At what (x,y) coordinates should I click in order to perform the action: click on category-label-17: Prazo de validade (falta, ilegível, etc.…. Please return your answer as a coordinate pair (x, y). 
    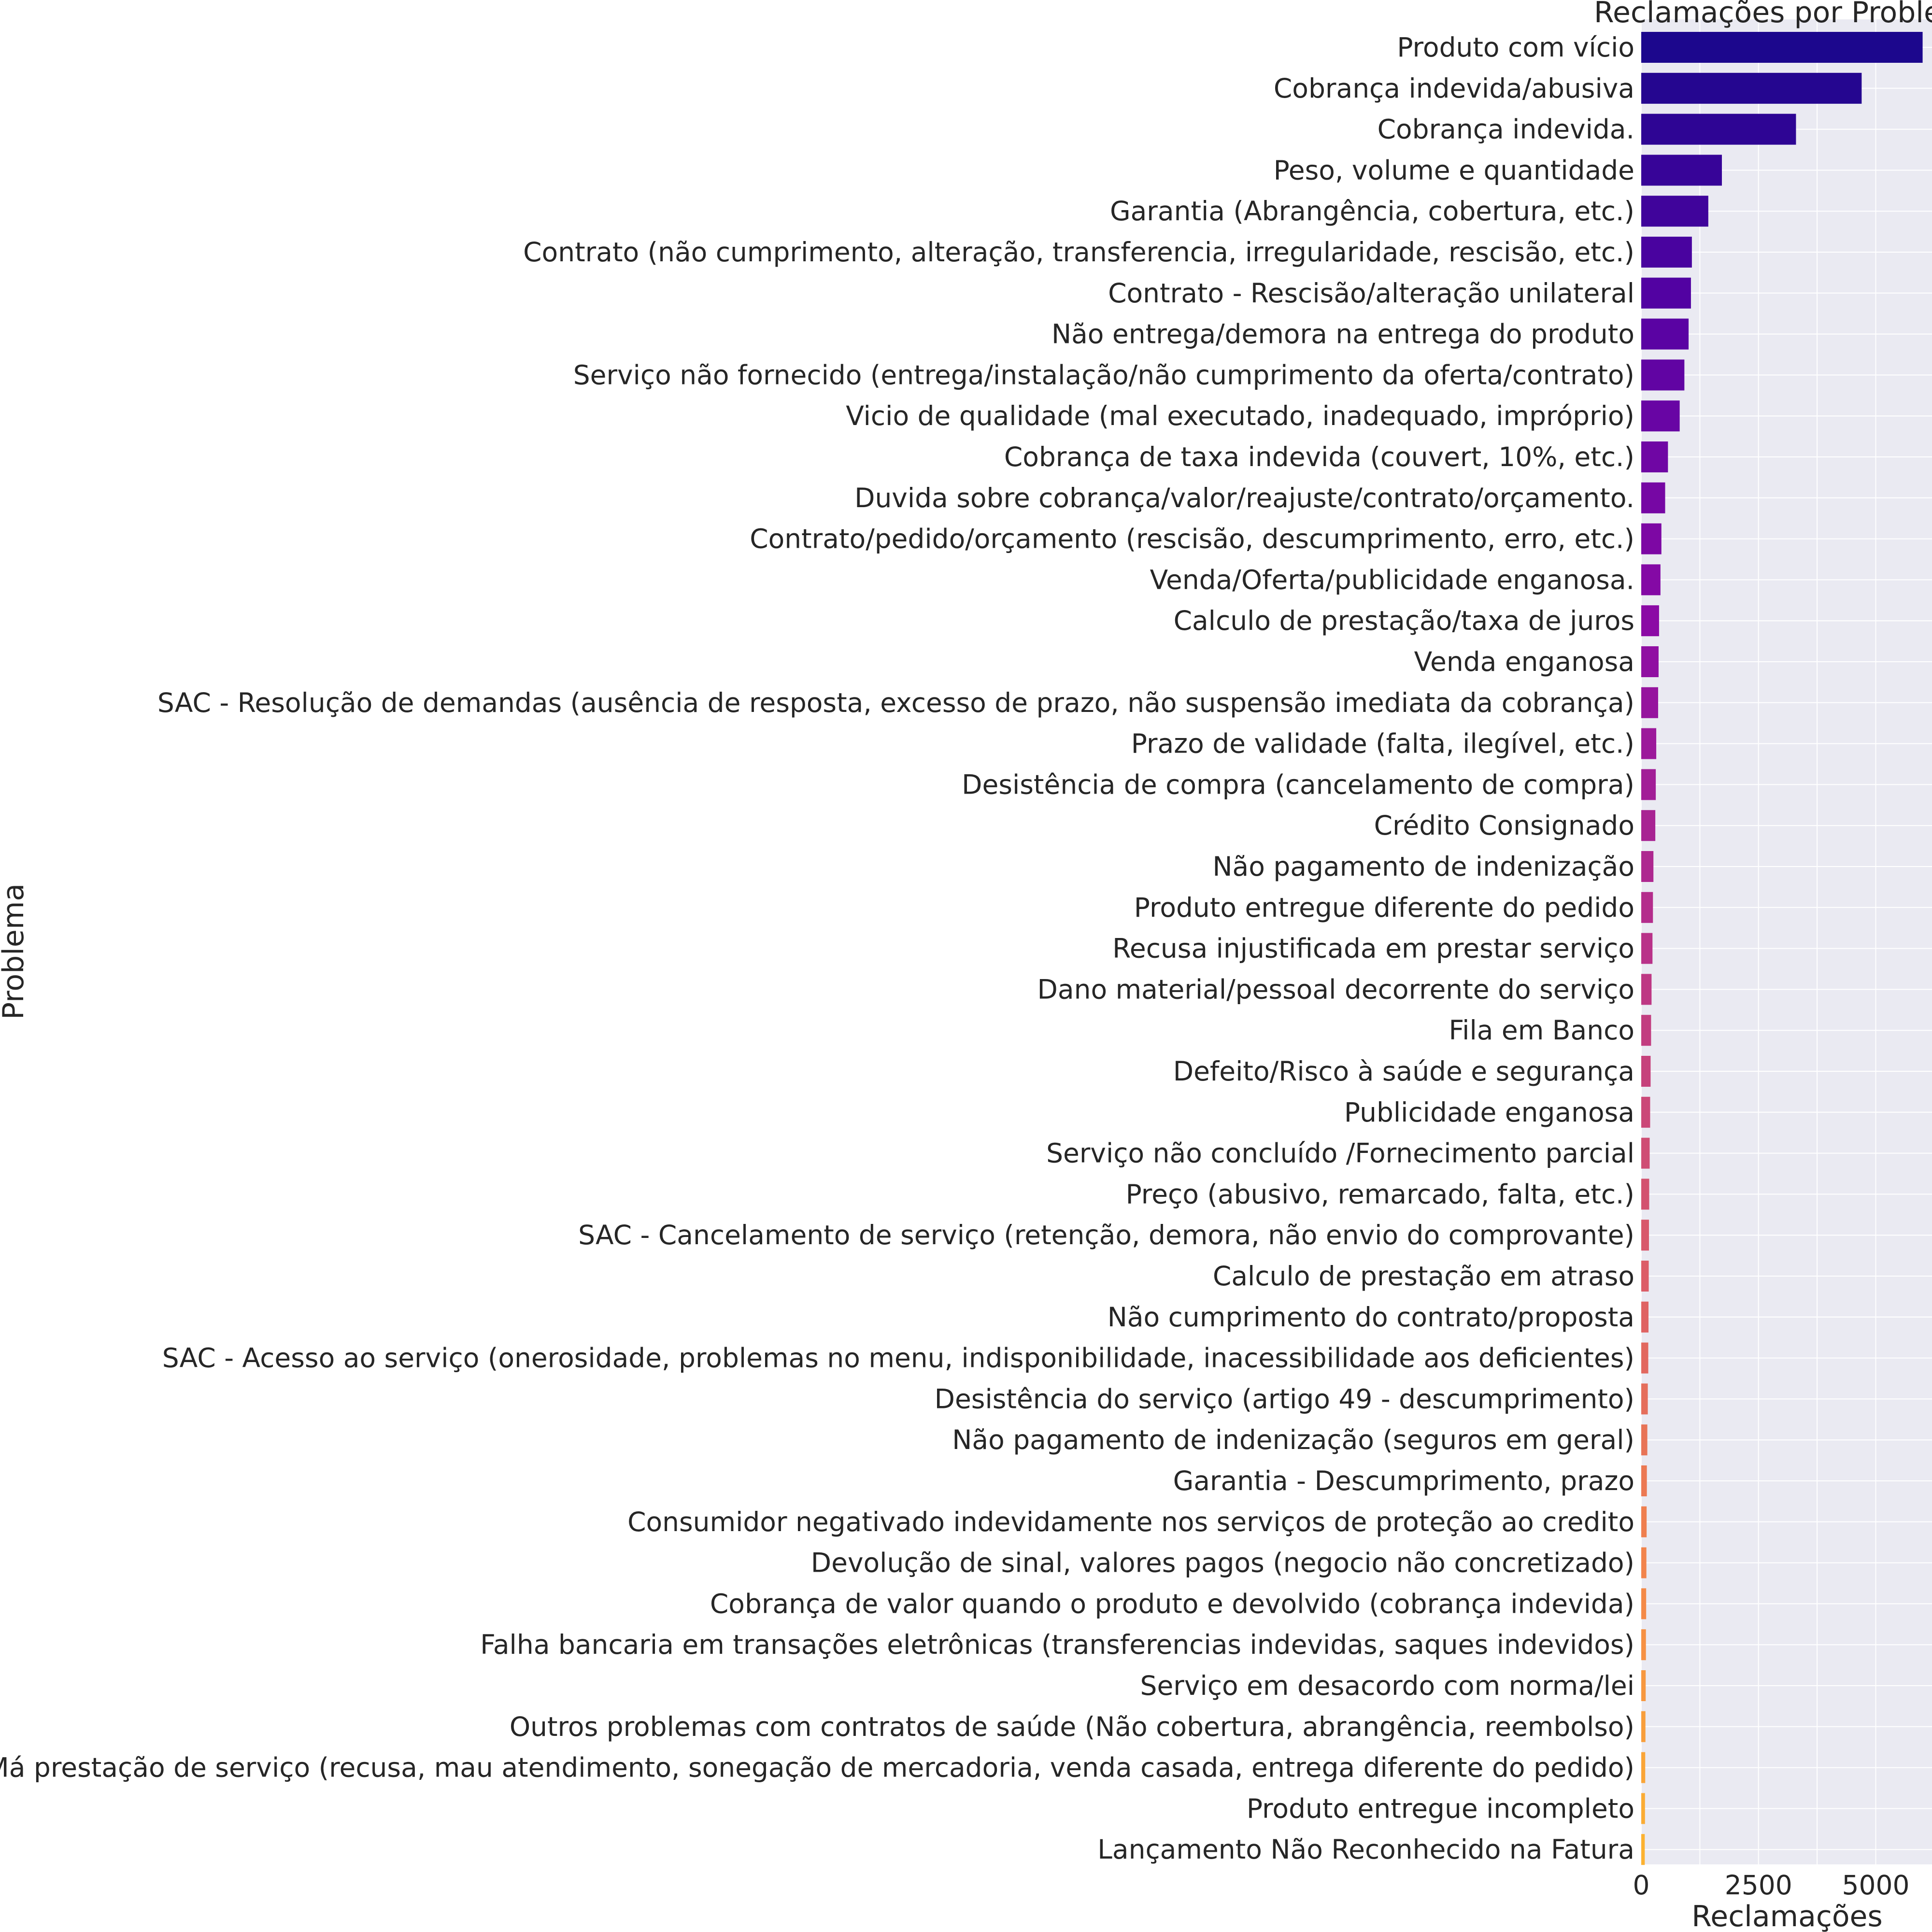
    Looking at the image, I should click on (1382, 743).